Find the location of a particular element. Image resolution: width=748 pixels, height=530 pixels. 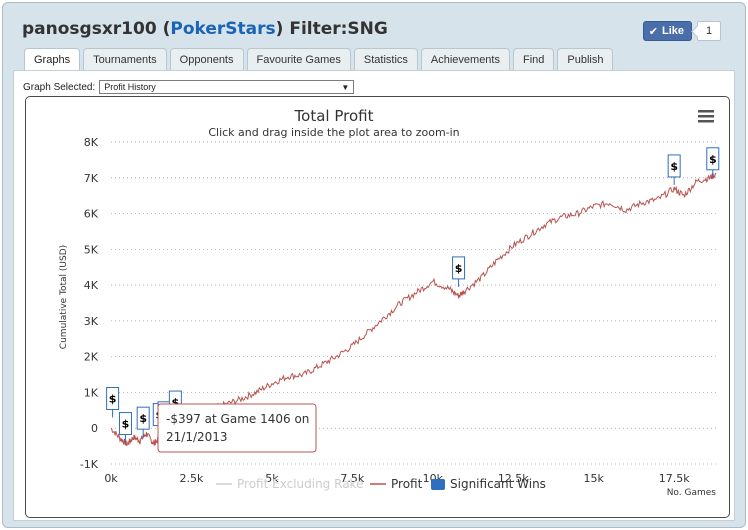

like-widget: ✔ Like 1 is located at coordinates (681, 31).